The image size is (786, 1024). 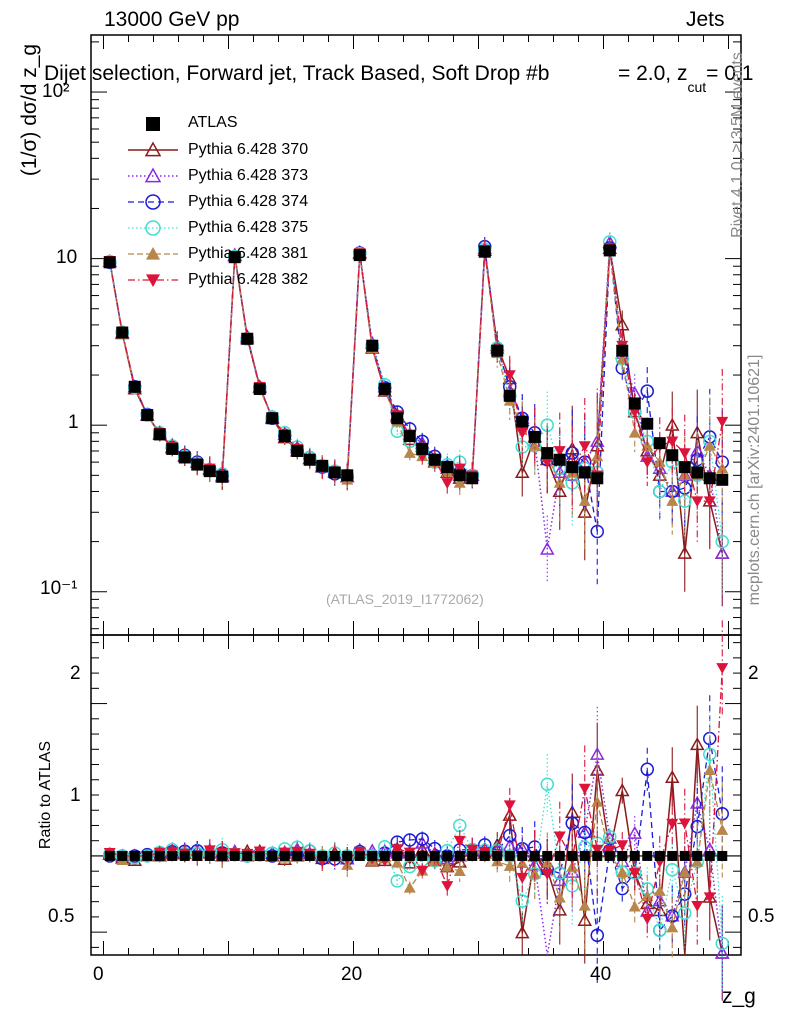 What do you see at coordinates (761, 916) in the screenshot?
I see `ratio-tick-label-0.5-right: 0.5` at bounding box center [761, 916].